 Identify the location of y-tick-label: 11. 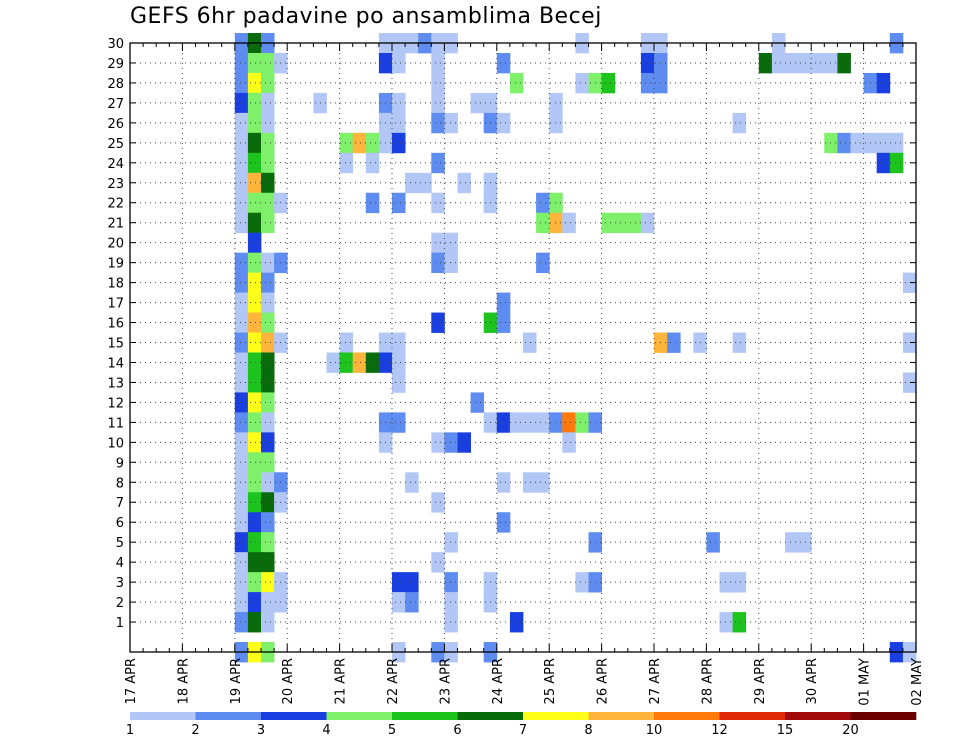
(115, 423).